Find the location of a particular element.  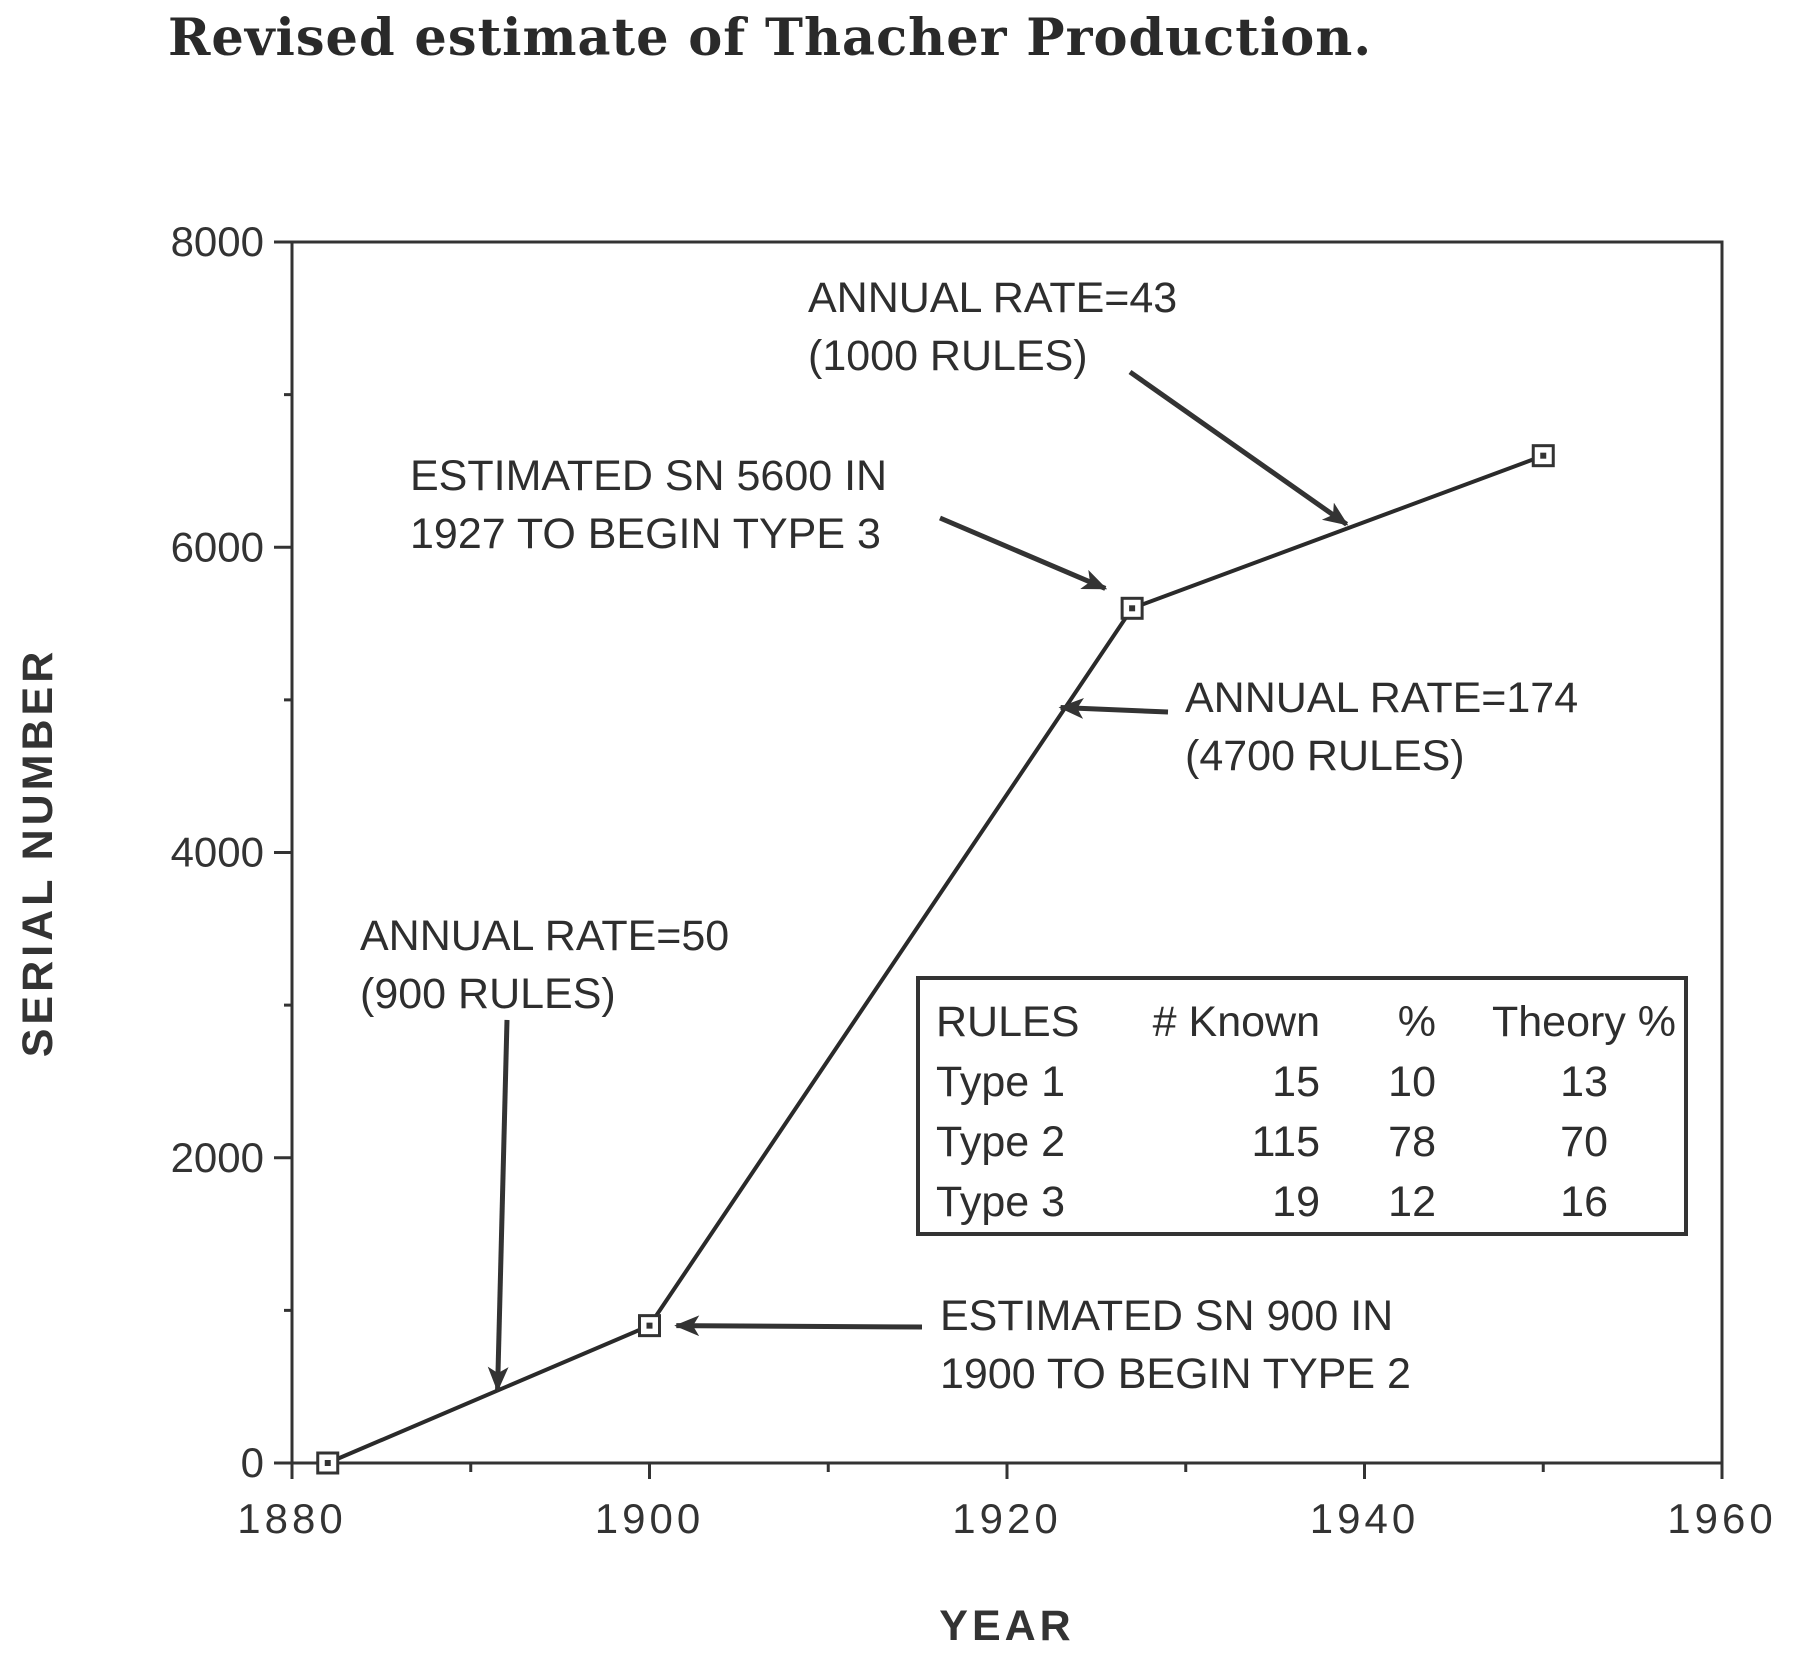

x-tick-label: 1940 is located at coordinates (1364, 1518).